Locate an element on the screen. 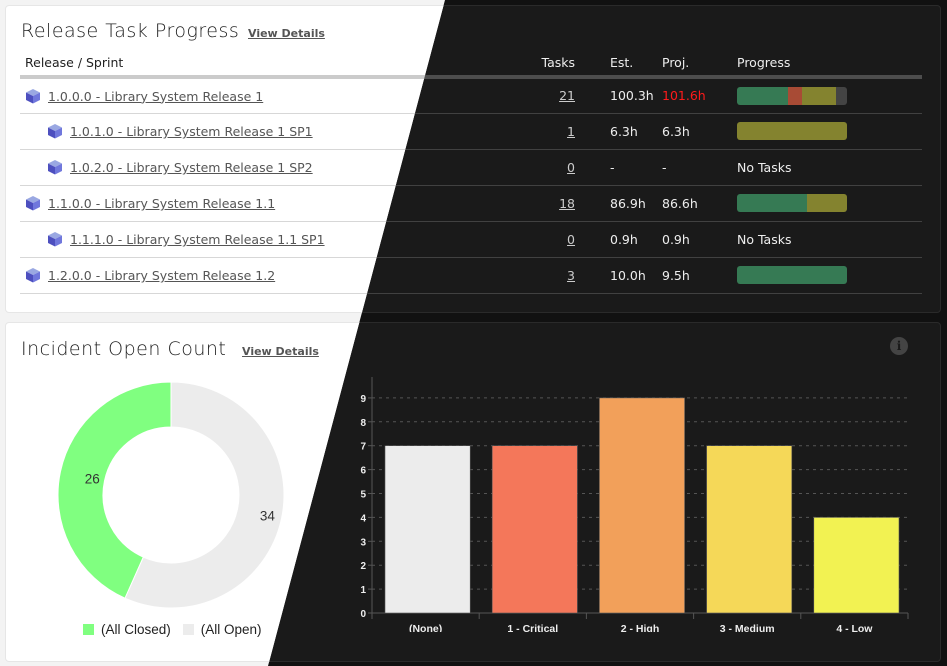 This screenshot has width=947, height=666. name-cell: 1.0.0.0 - Library System Release 1 is located at coordinates (265, 95).